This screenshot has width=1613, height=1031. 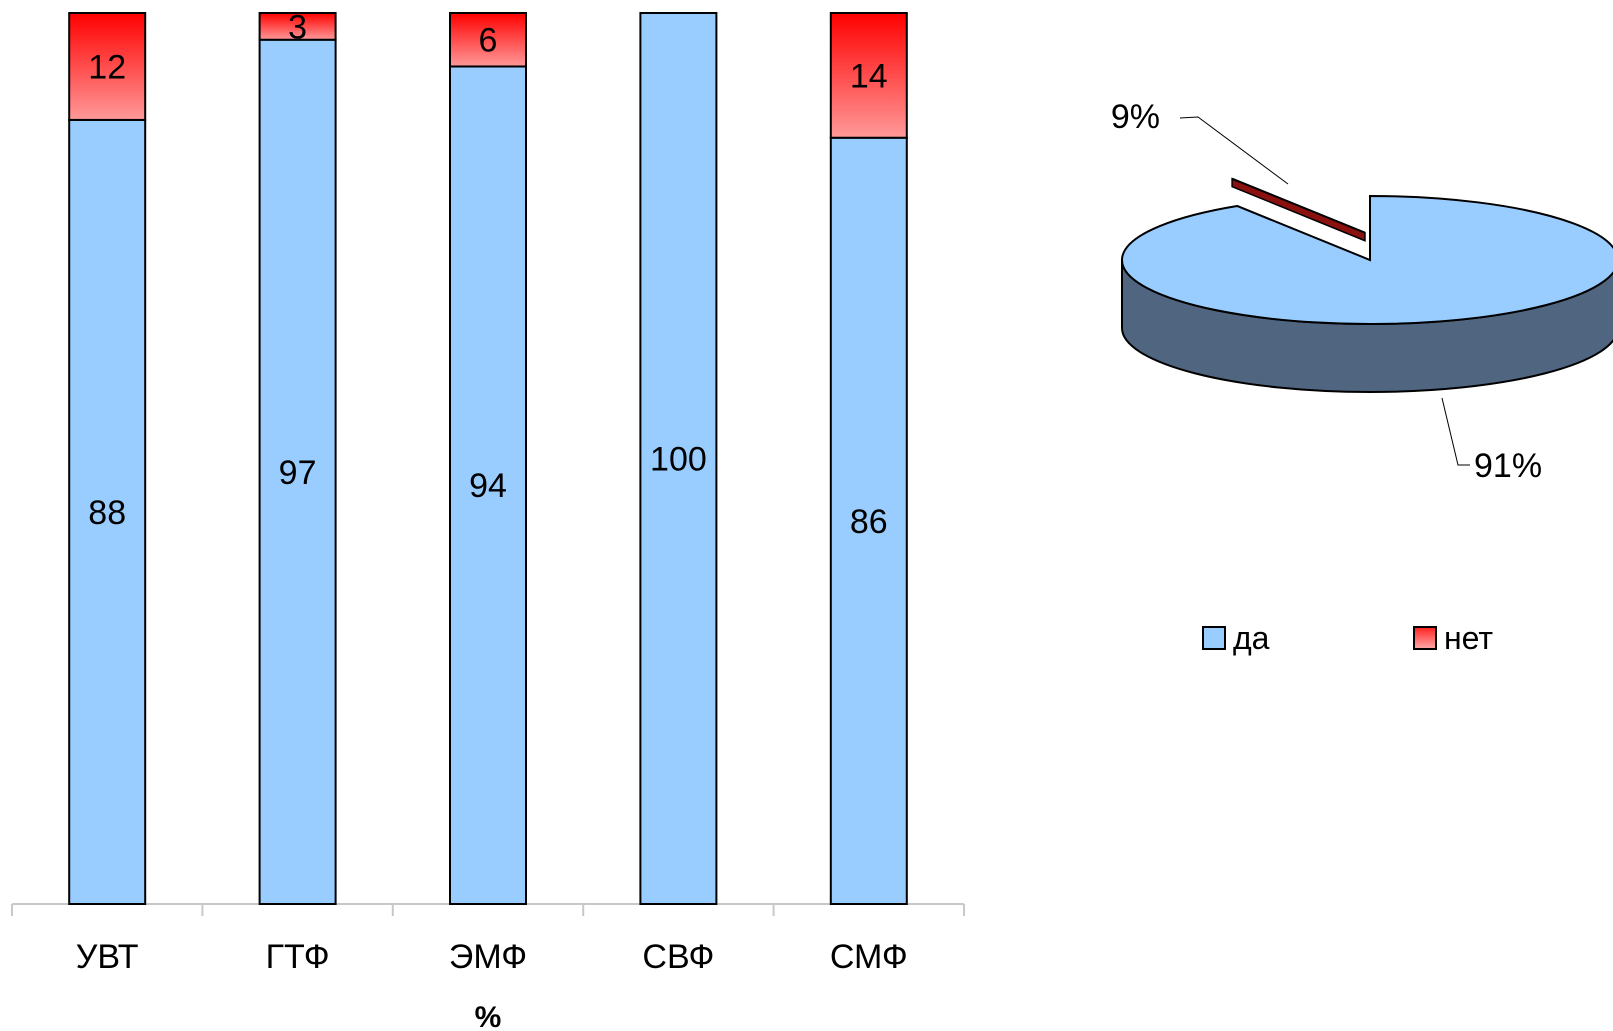 I want to click on x-tick-label-СМФ: СМФ, so click(x=869, y=957).